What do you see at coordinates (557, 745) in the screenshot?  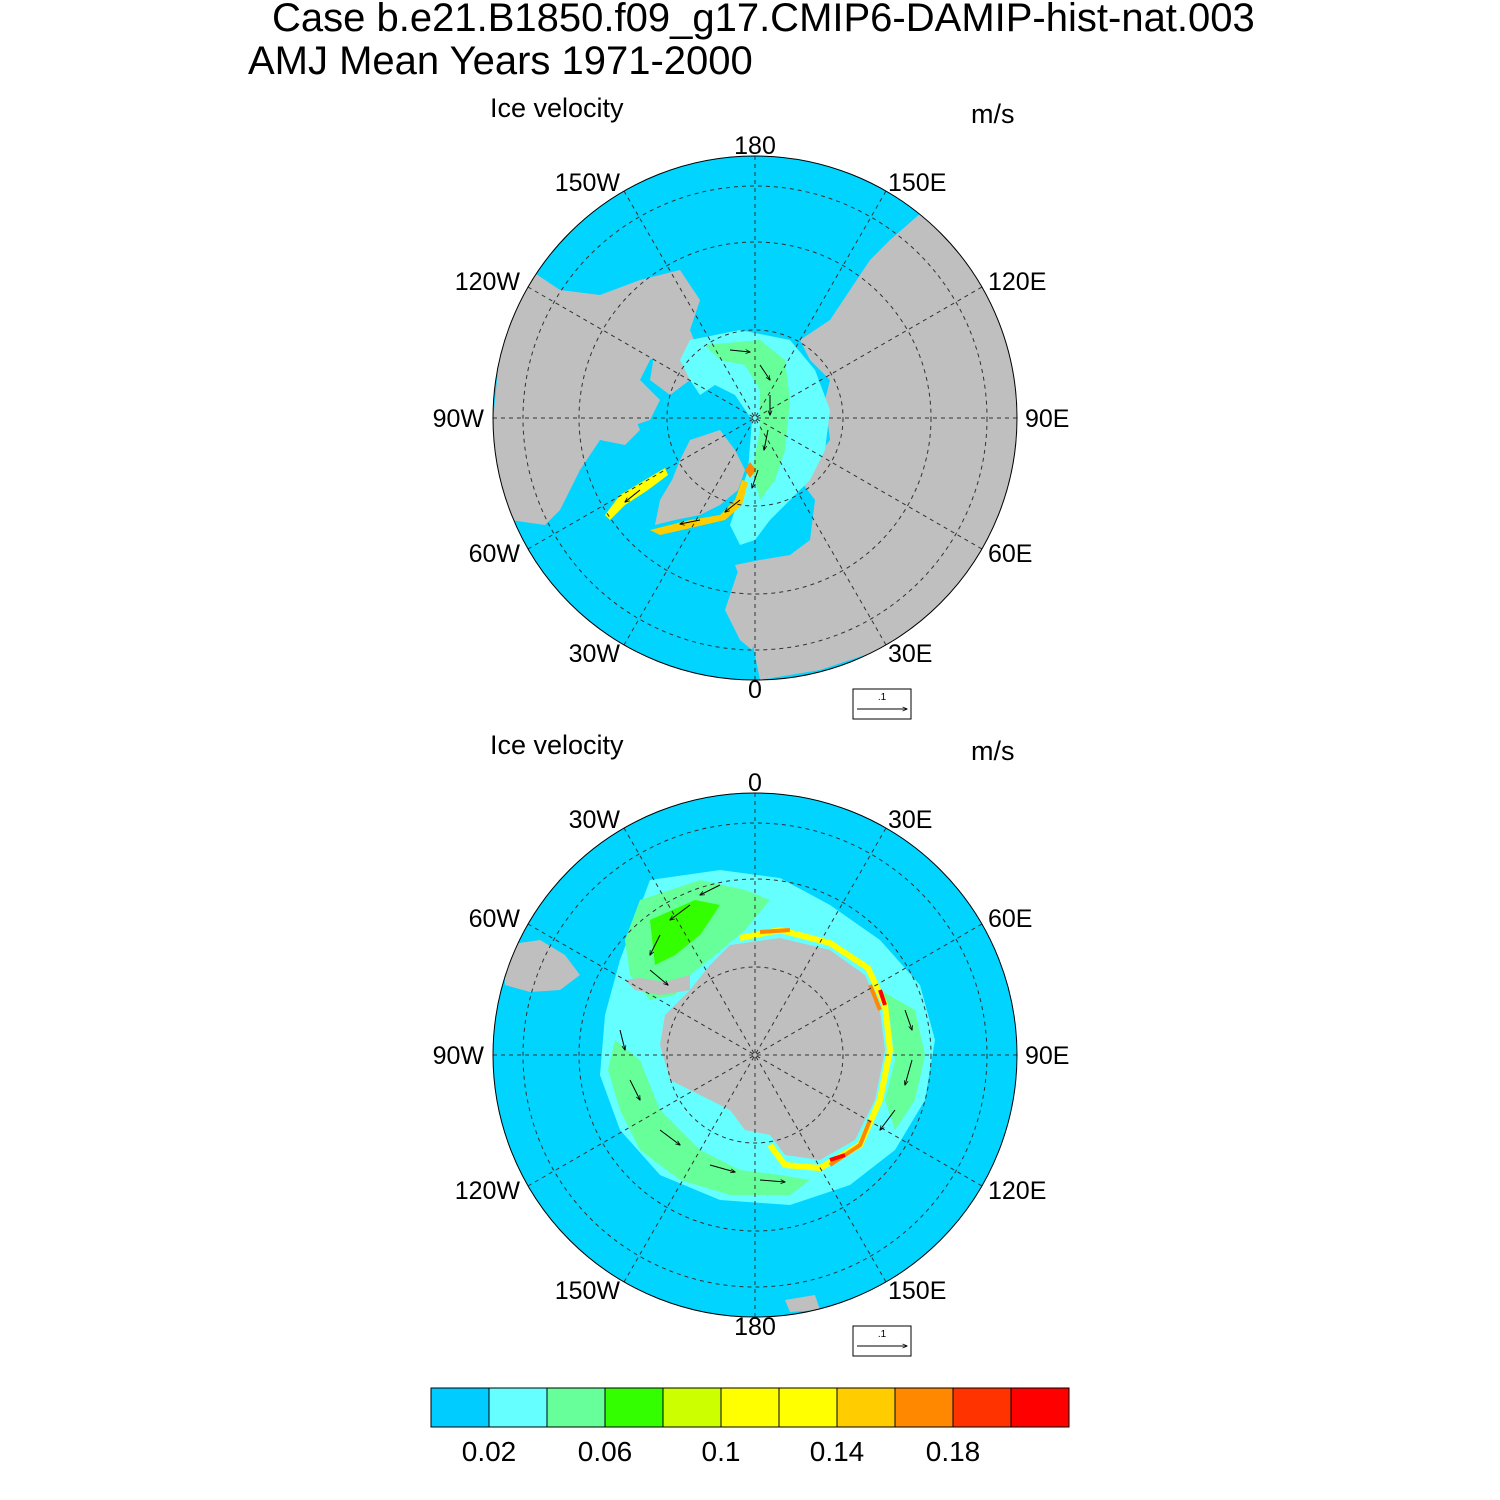 I see `south-panel-variable-label: Ice velocity` at bounding box center [557, 745].